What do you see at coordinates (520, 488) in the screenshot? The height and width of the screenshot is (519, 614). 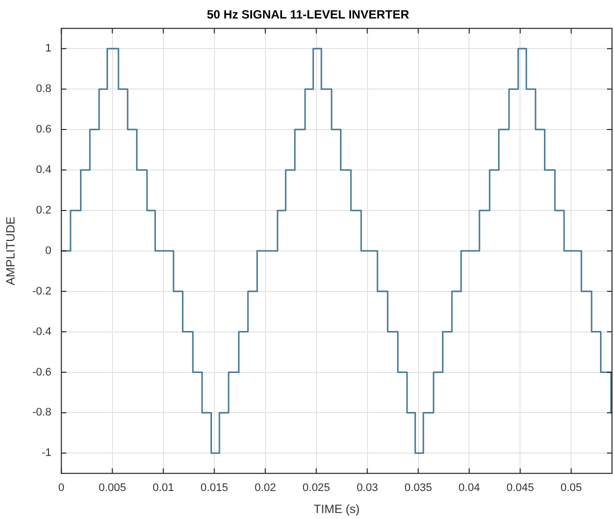 I see `x-tick-label: 0.045` at bounding box center [520, 488].